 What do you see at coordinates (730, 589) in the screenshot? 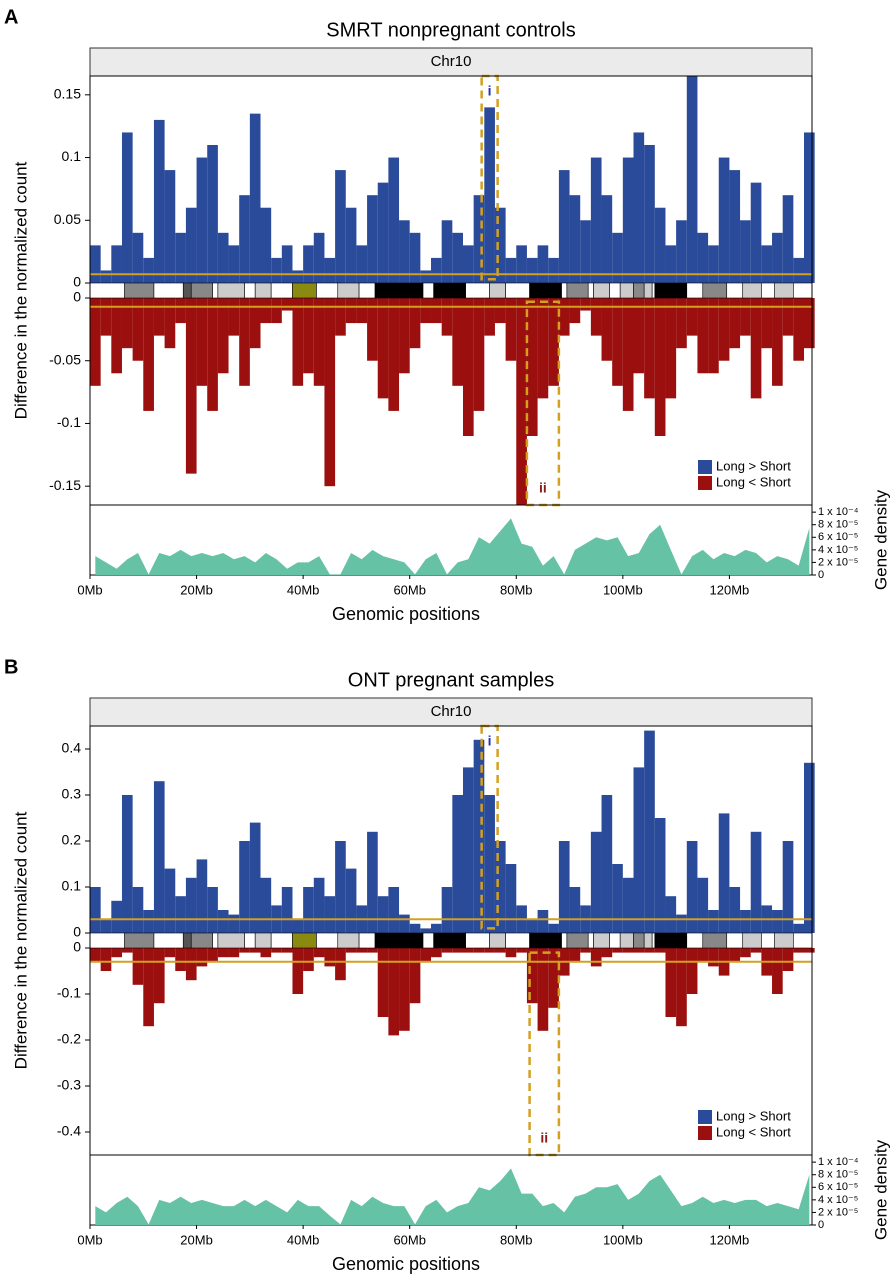
I see `x-tick-label: 120Mb` at bounding box center [730, 589].